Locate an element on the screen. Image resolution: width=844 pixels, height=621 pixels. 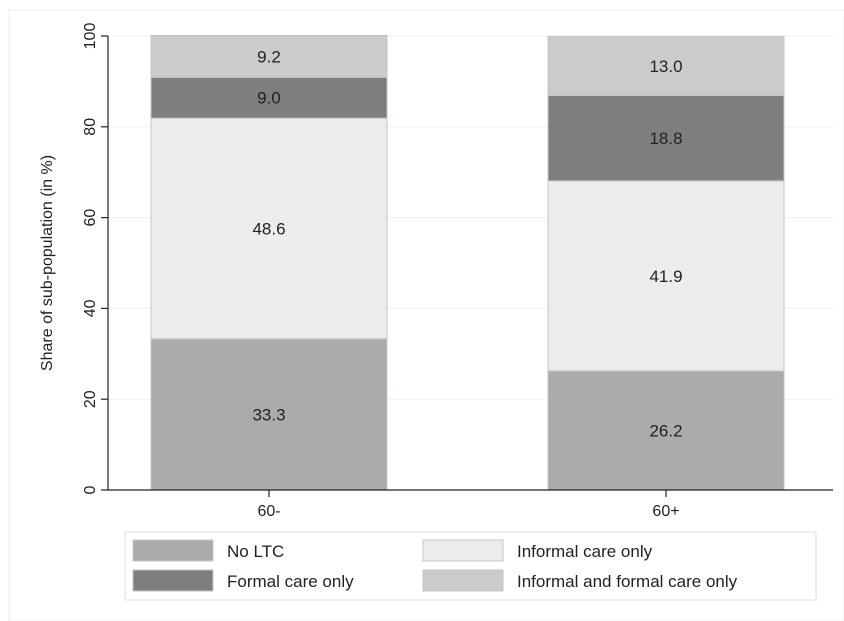
x-tick-label: 60- is located at coordinates (268, 511).